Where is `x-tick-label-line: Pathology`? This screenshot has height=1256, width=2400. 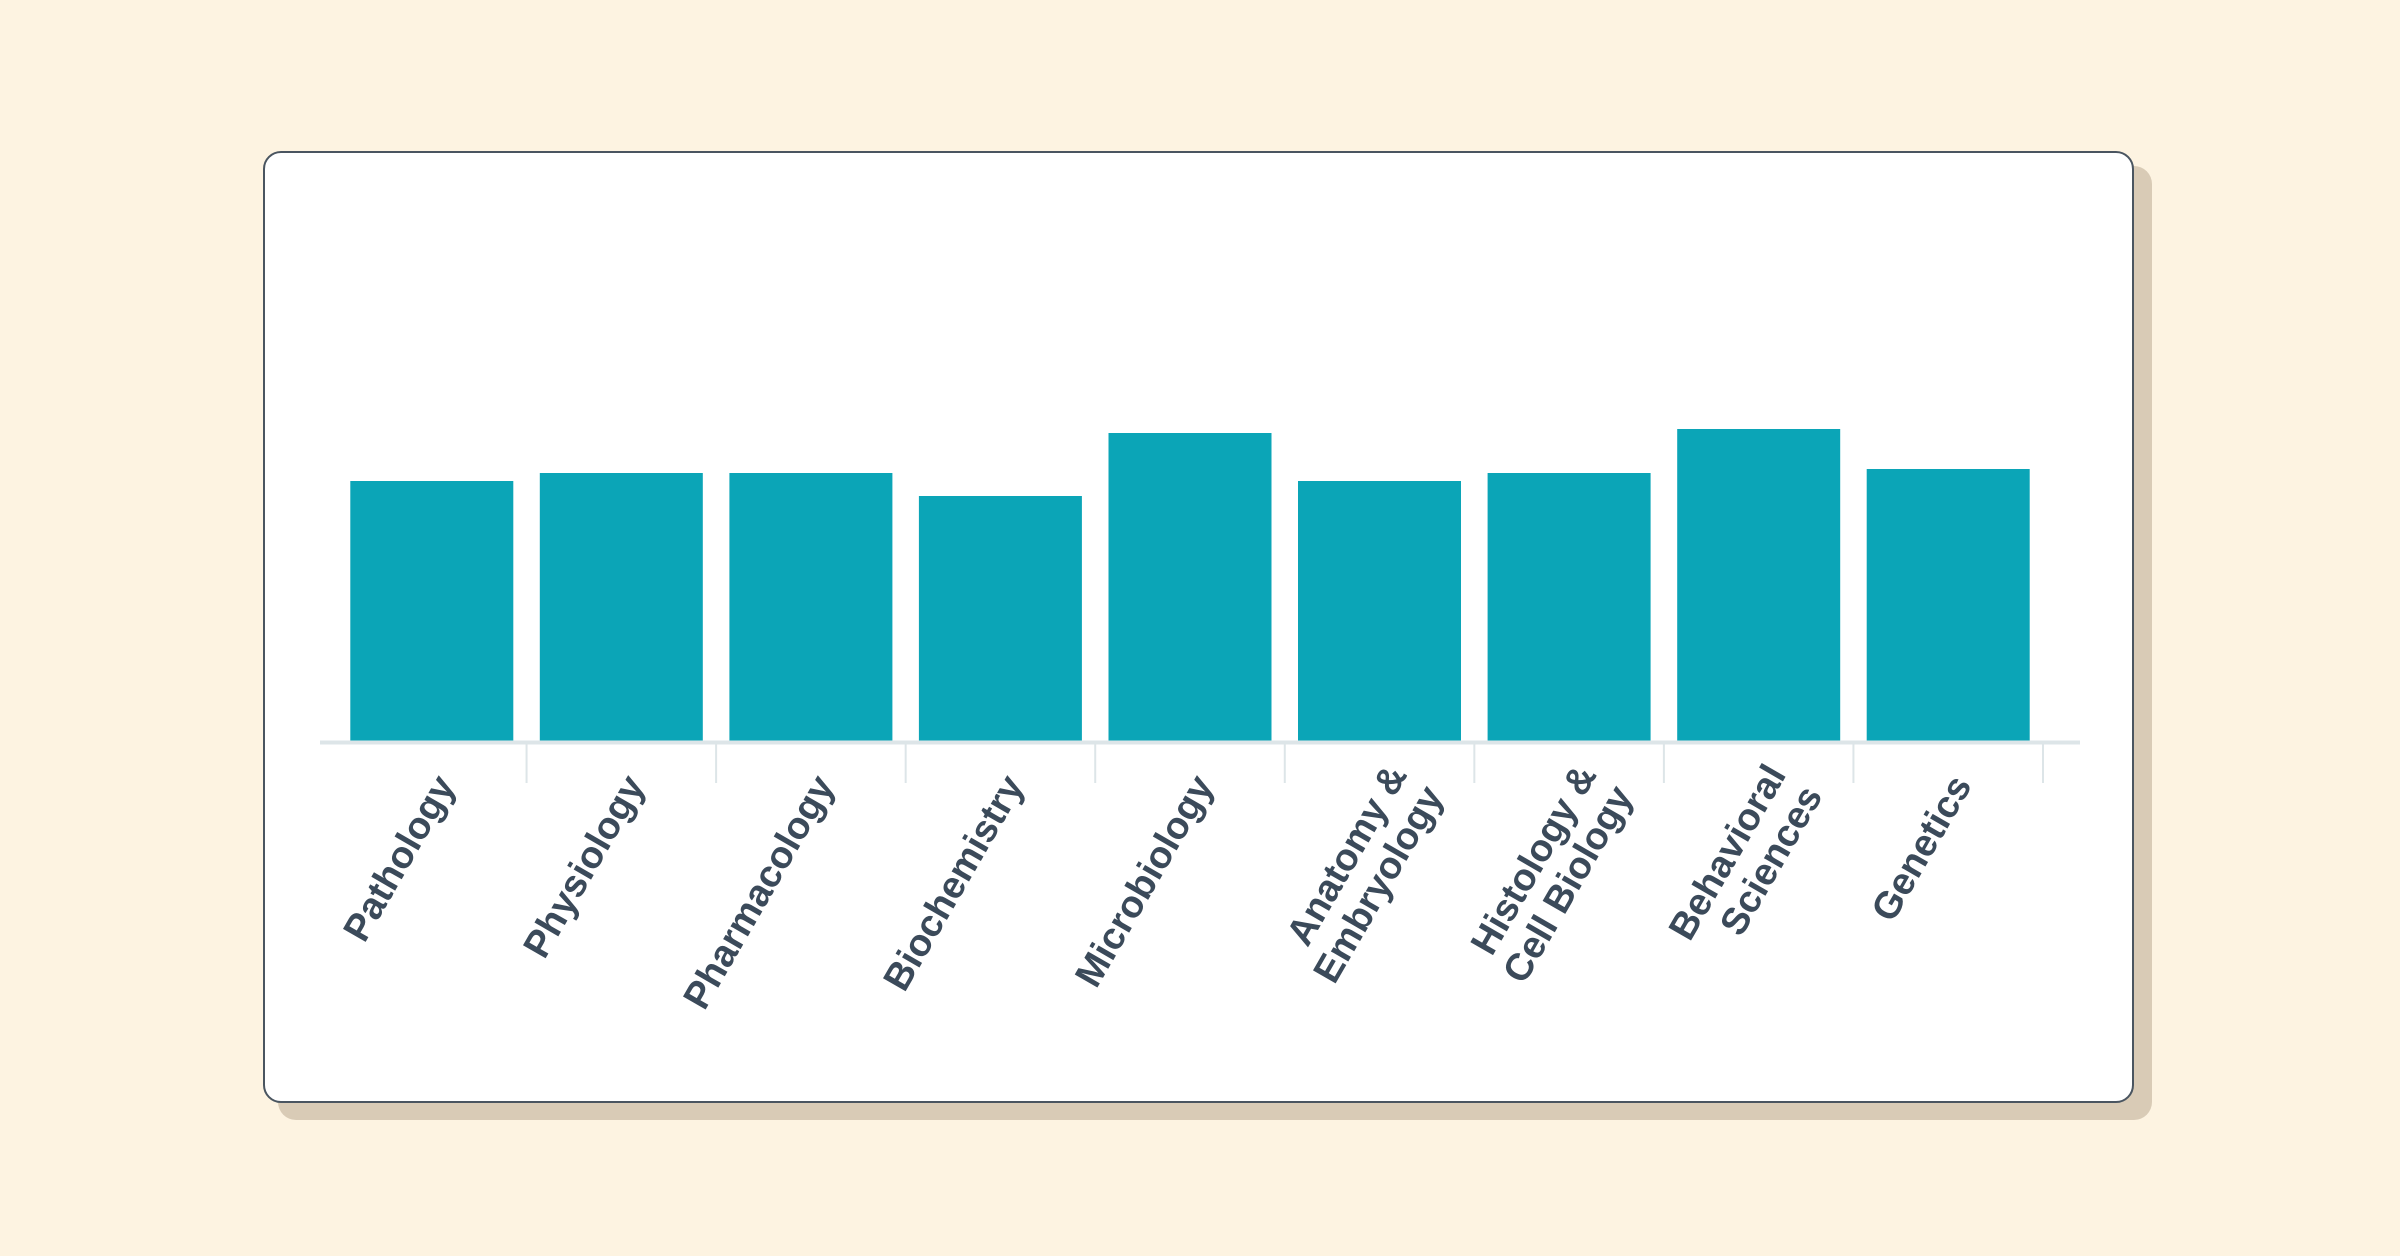
x-tick-label-line: Pathology is located at coordinates (400, 859).